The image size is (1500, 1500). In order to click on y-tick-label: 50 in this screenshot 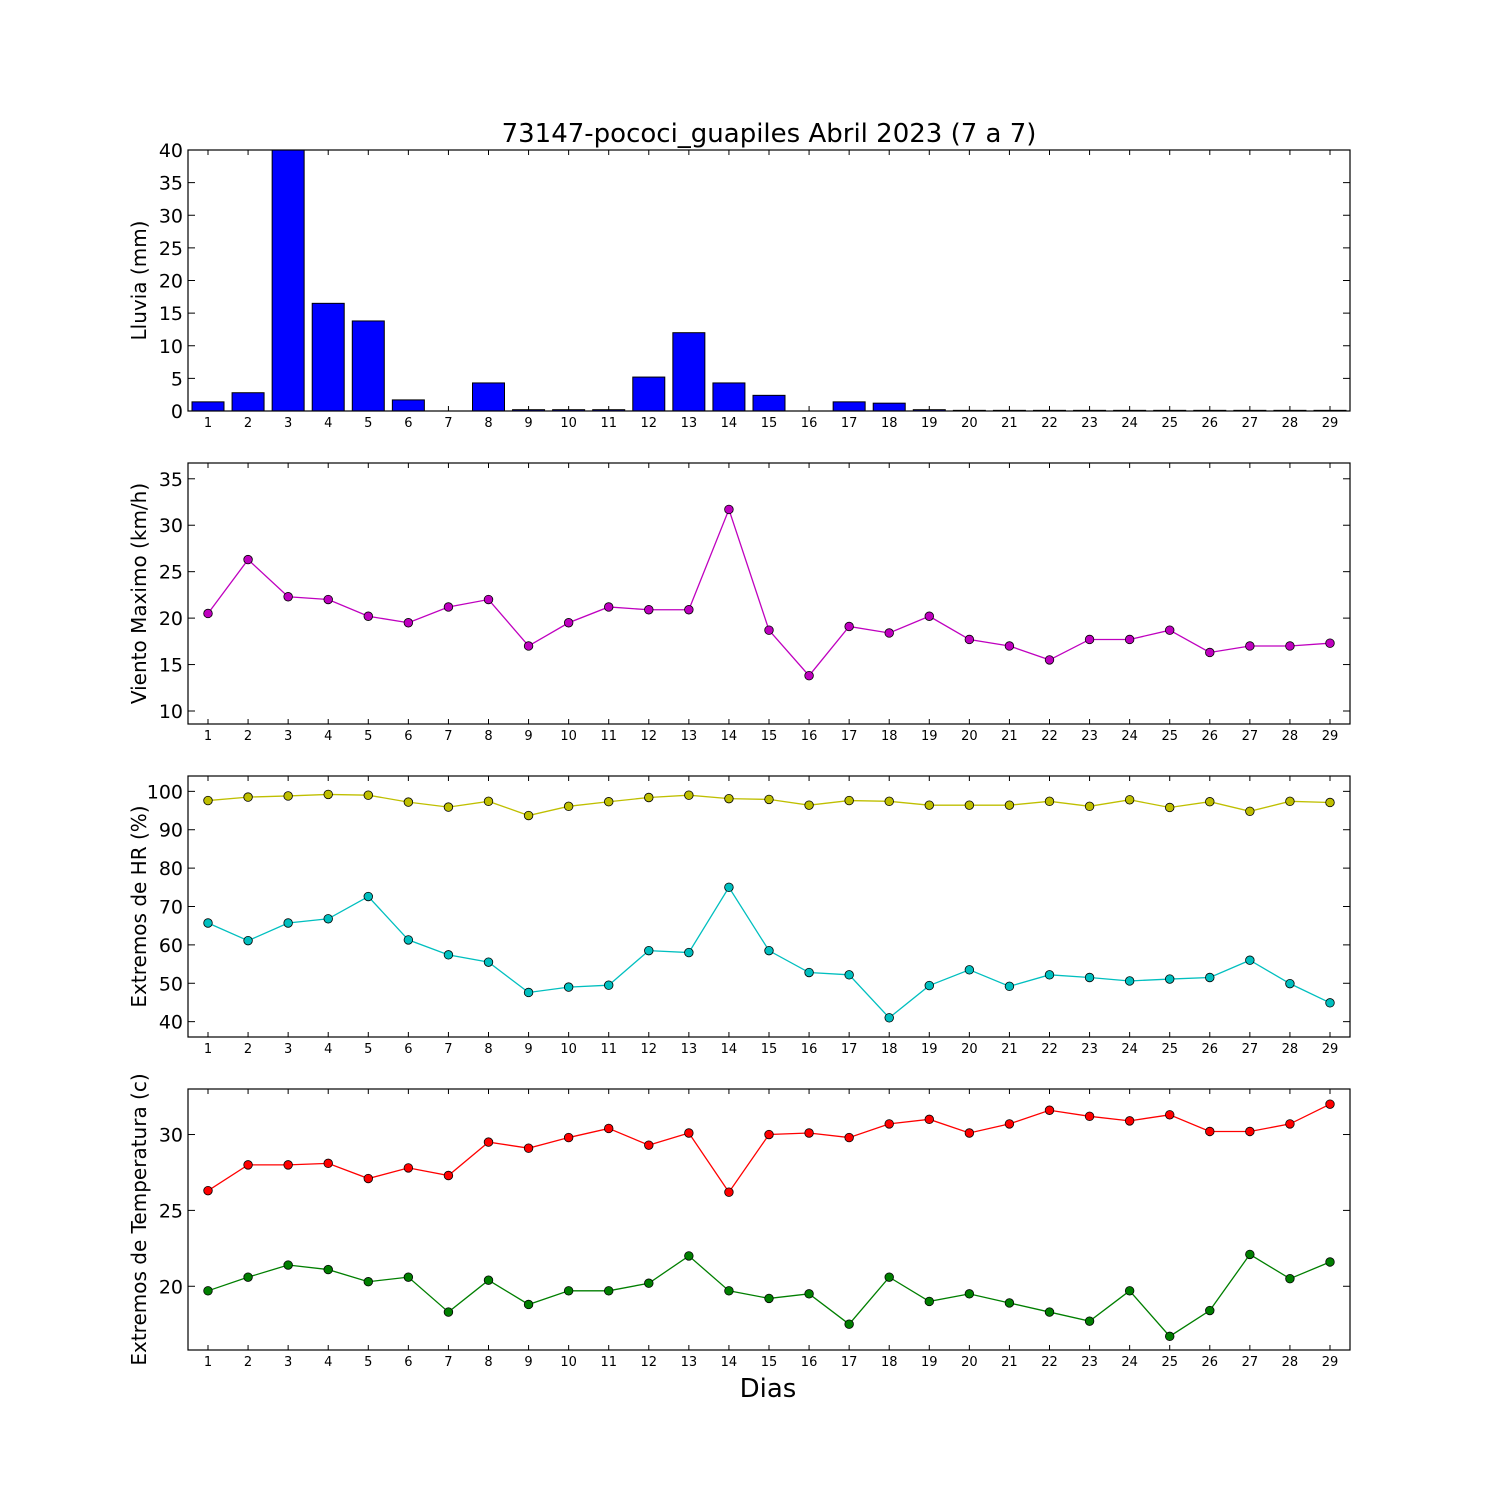, I will do `click(171, 984)`.